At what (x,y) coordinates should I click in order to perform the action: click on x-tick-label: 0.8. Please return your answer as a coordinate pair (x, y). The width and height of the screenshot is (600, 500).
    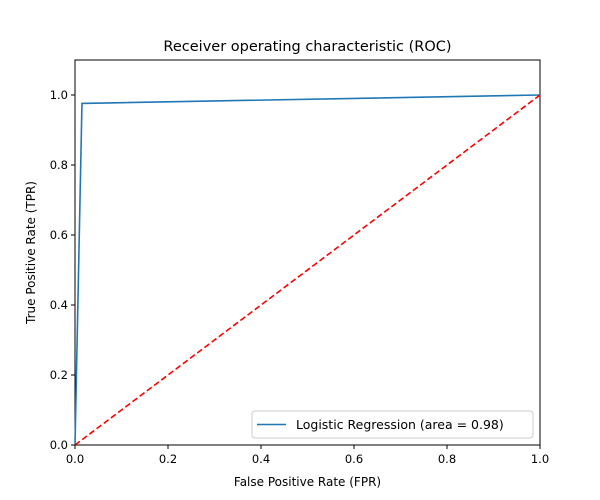
    Looking at the image, I should click on (447, 459).